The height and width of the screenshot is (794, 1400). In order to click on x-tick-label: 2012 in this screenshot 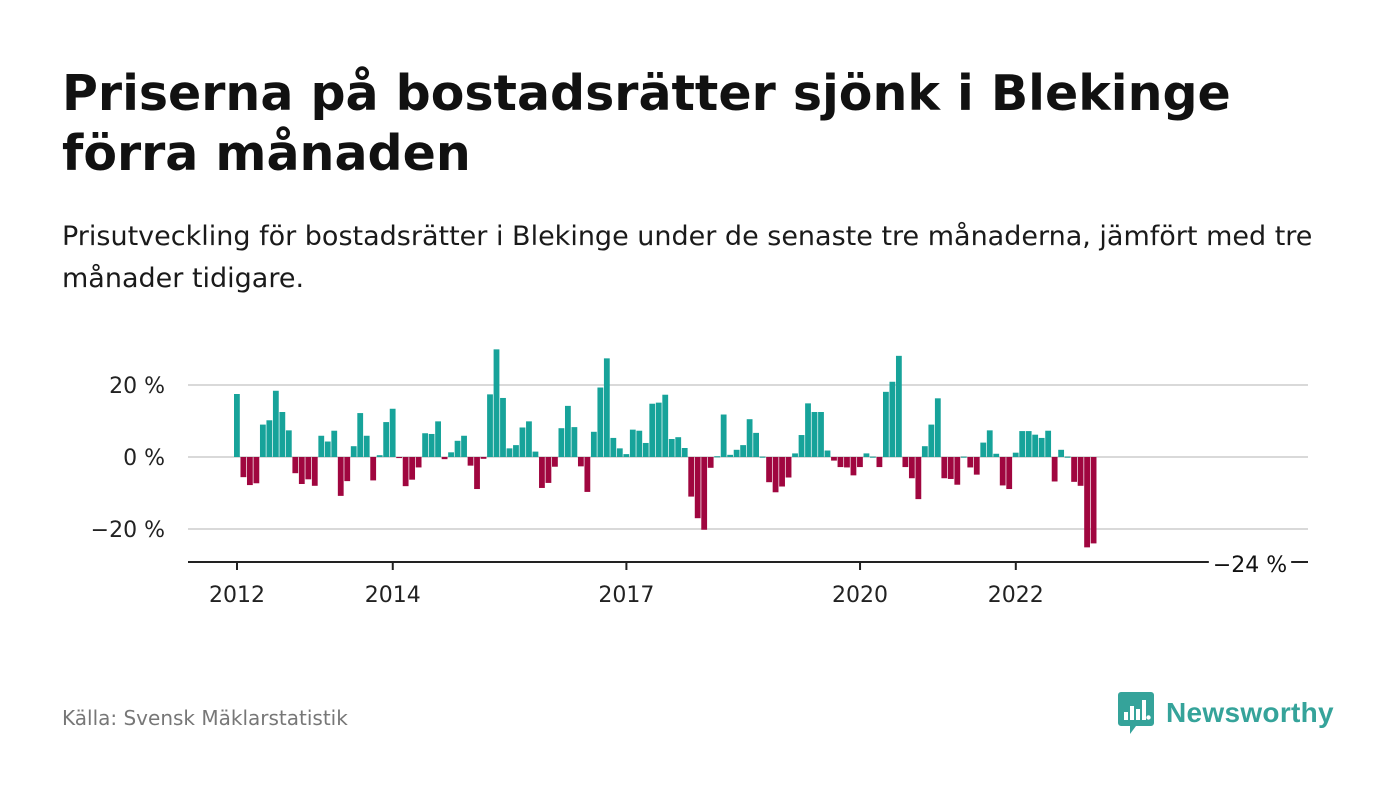, I will do `click(237, 595)`.